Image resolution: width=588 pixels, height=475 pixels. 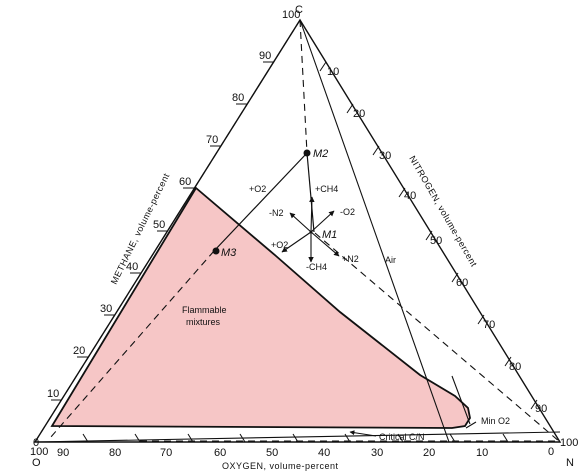 What do you see at coordinates (464, 402) in the screenshot?
I see `min-o2-marker` at bounding box center [464, 402].